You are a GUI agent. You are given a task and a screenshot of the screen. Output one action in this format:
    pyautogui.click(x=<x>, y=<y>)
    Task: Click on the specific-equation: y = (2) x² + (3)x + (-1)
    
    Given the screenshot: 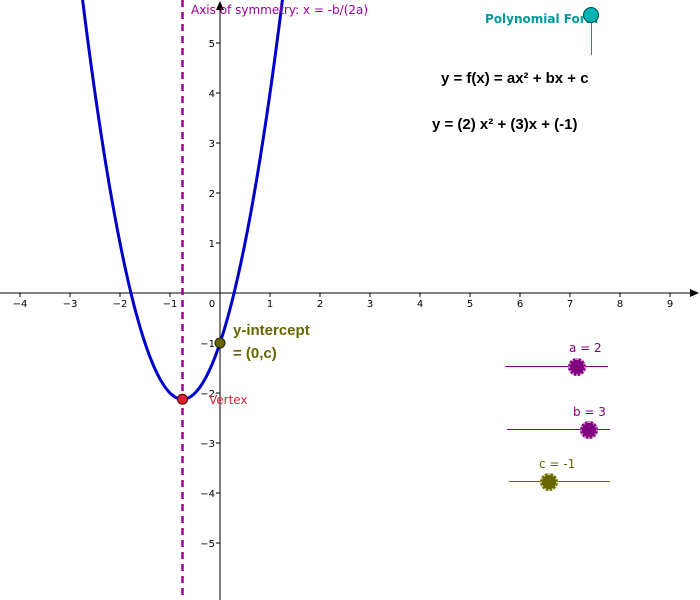 What is the action you would take?
    pyautogui.click(x=505, y=124)
    